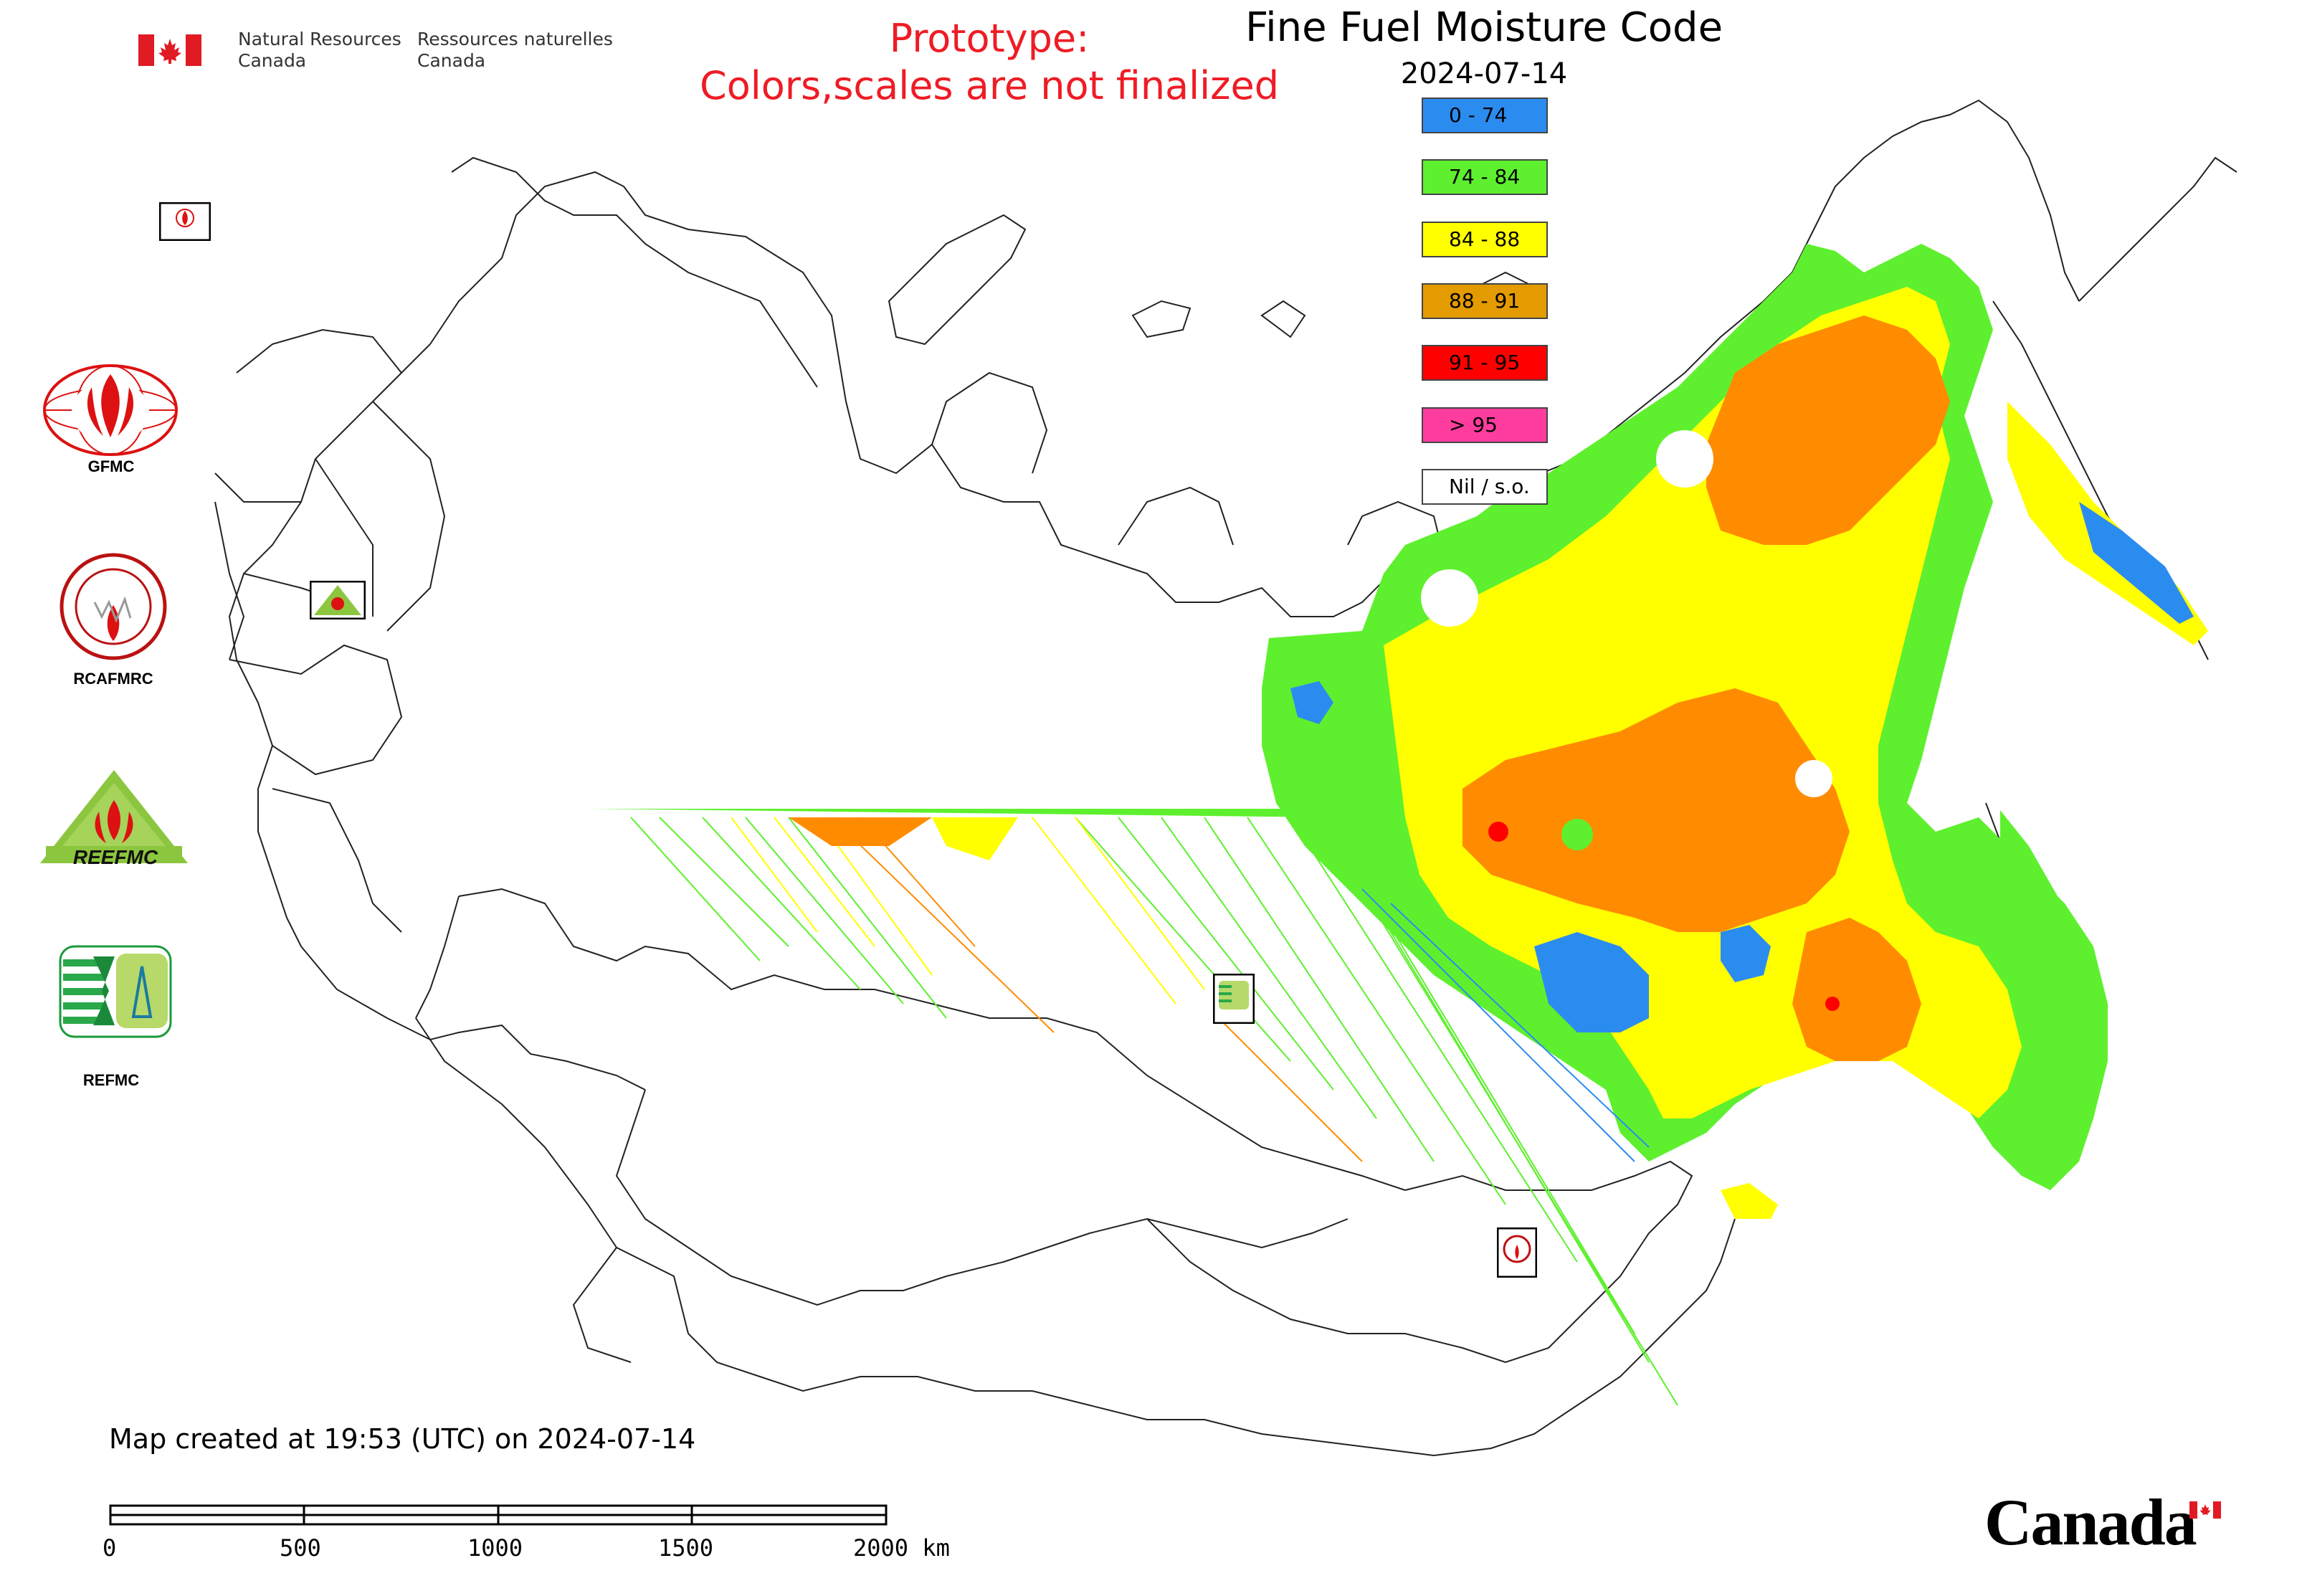  Describe the element at coordinates (1485, 115) in the screenshot. I see `legend-item-0-74: 0 - 74` at that location.